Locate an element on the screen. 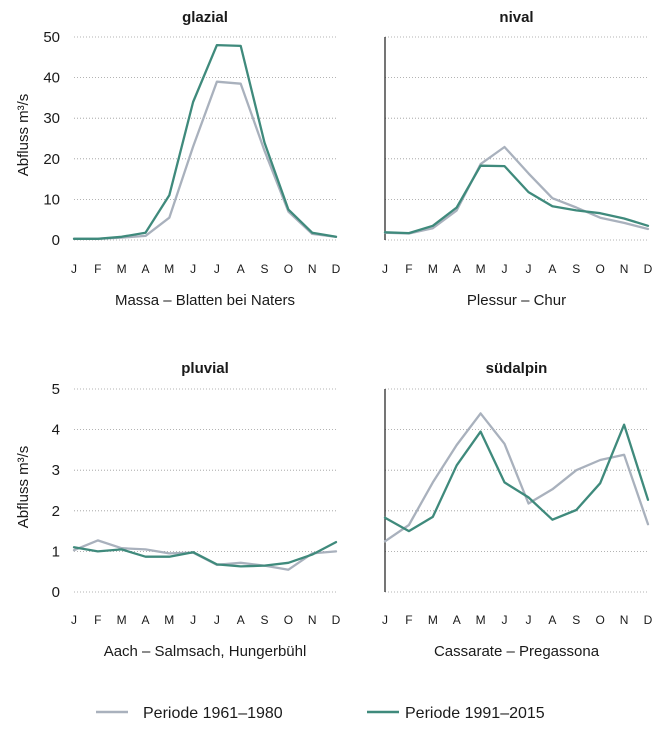  y-tick-label: 5 is located at coordinates (56, 389).